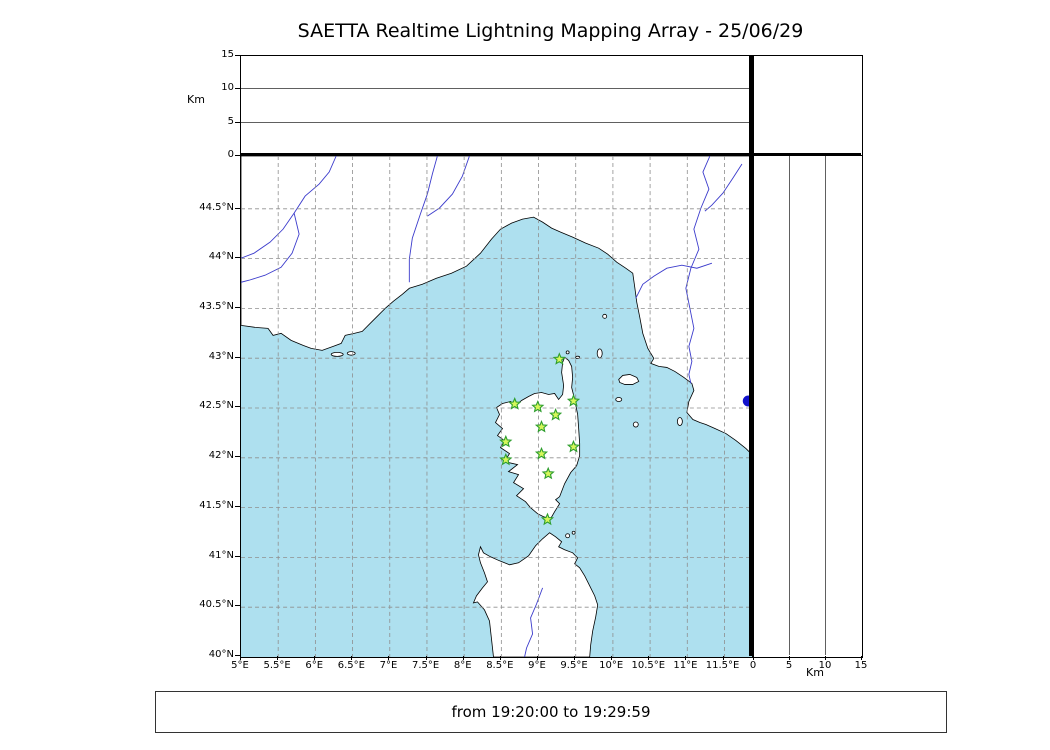 The height and width of the screenshot is (750, 1050). What do you see at coordinates (550, 154) in the screenshot?
I see `panel-divider-horizontal` at bounding box center [550, 154].